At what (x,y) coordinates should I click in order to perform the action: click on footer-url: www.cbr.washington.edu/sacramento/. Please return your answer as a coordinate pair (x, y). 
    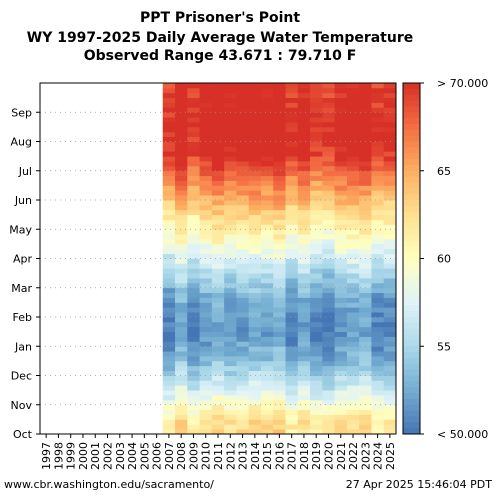
    Looking at the image, I should click on (109, 484).